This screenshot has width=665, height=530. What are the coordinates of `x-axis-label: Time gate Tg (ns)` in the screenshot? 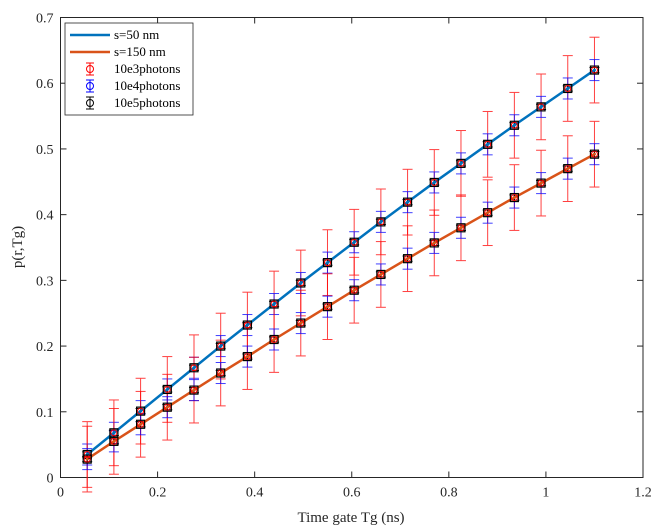 It's located at (350, 518).